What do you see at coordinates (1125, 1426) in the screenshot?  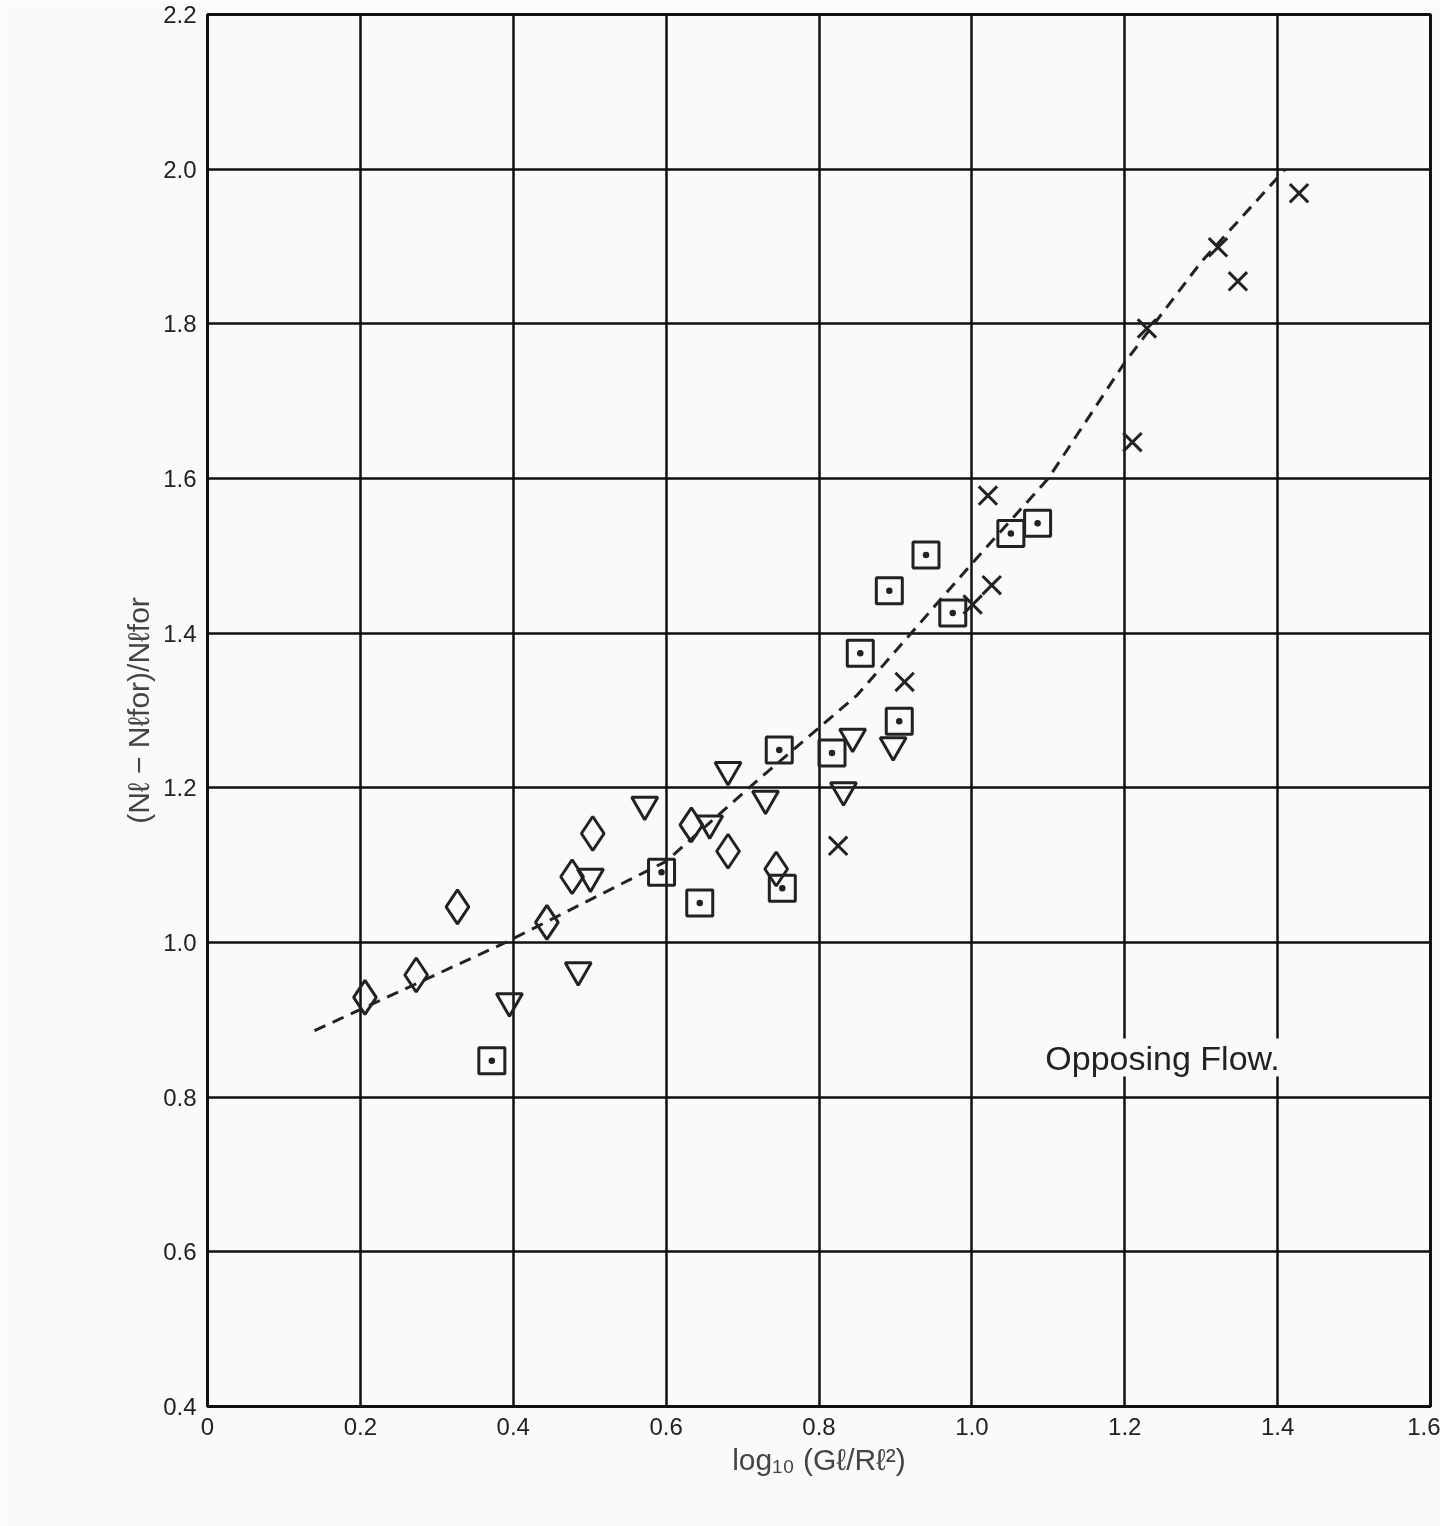 I see `x-tick-label: 1.2` at bounding box center [1125, 1426].